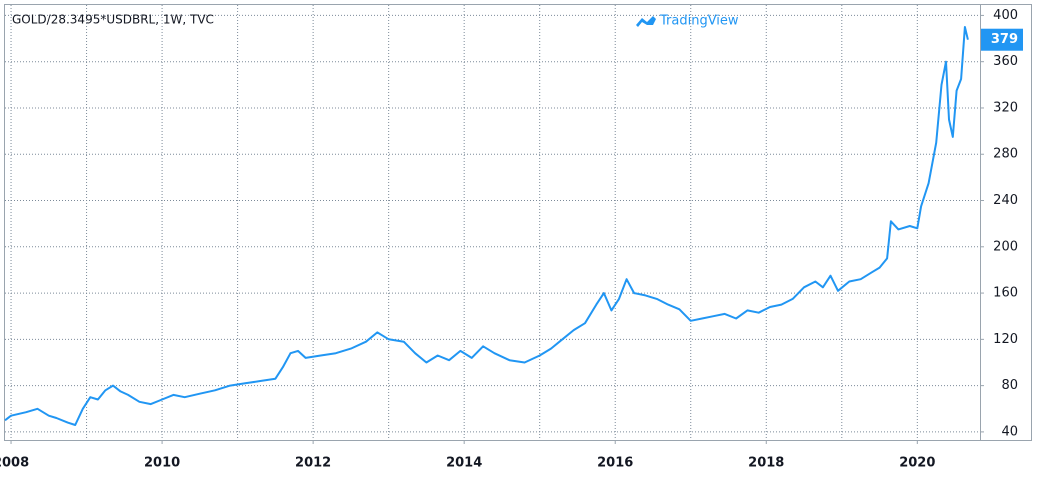  Describe the element at coordinates (464, 463) in the screenshot. I see `x-tick-label: 2014` at that location.